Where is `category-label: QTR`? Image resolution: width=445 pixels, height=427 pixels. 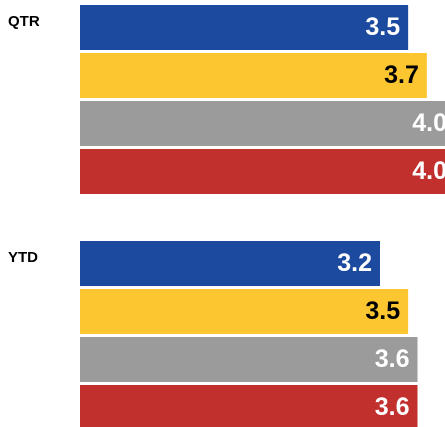
category-label: QTR is located at coordinates (24, 21).